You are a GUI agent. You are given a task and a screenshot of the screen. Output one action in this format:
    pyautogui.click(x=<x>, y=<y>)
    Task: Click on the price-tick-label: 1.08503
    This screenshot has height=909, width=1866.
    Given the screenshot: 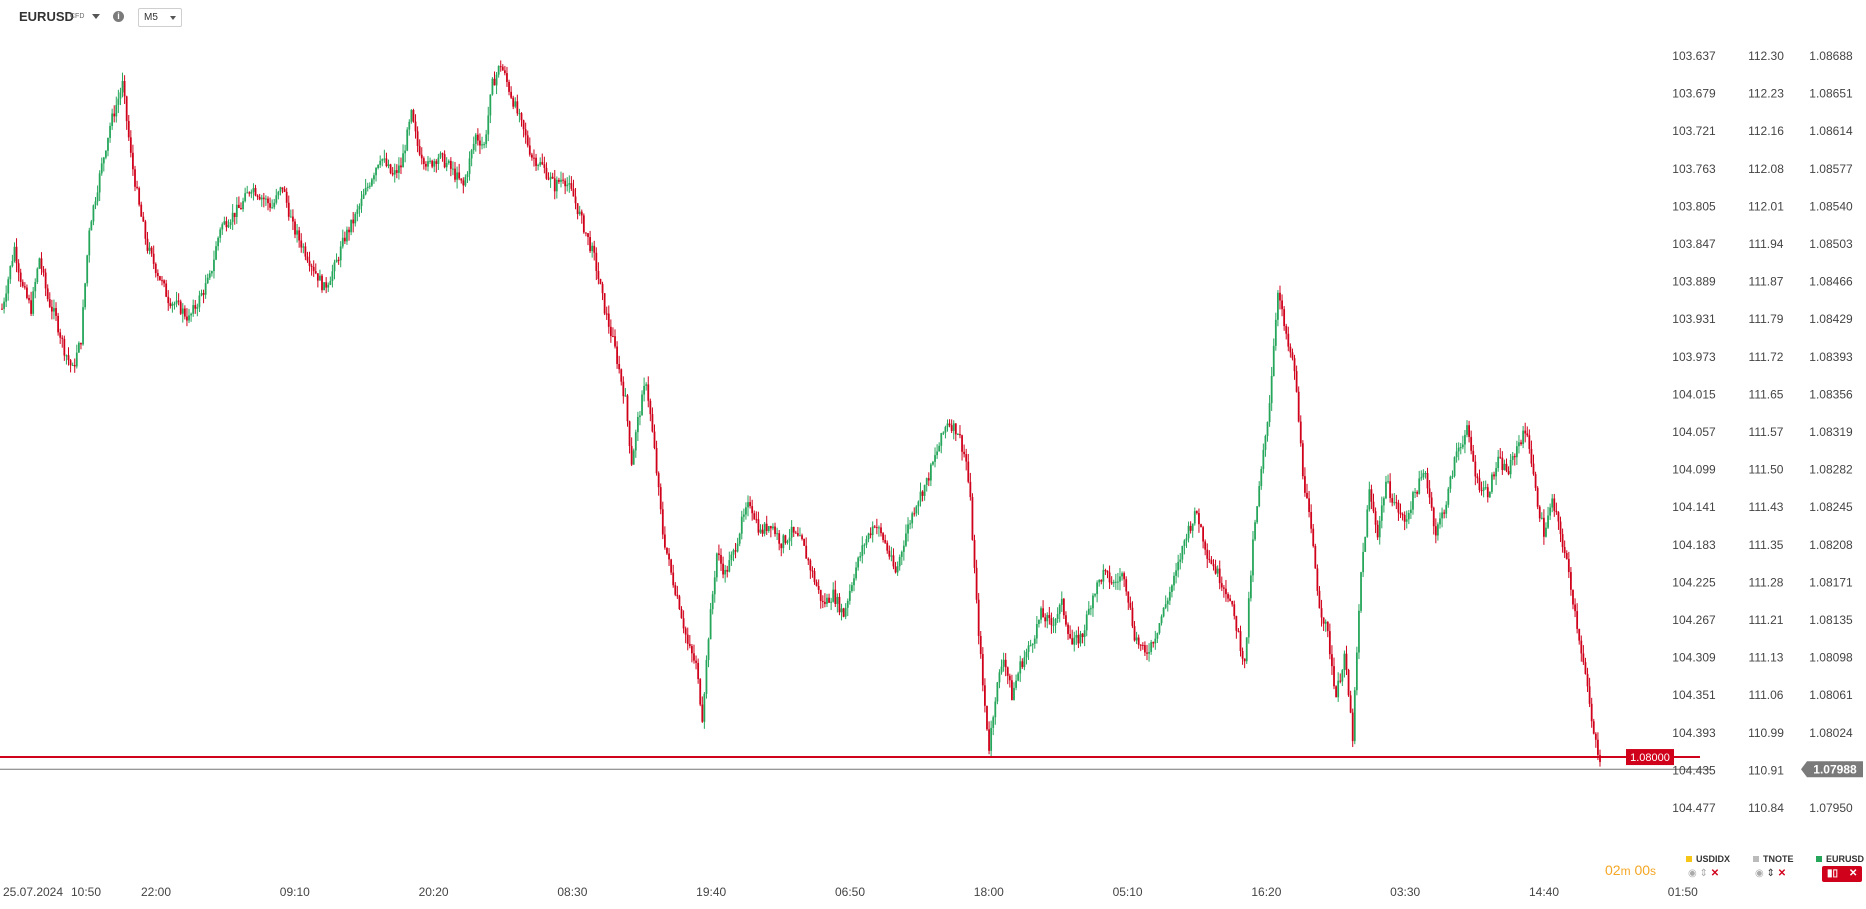 What is the action you would take?
    pyautogui.click(x=1831, y=244)
    